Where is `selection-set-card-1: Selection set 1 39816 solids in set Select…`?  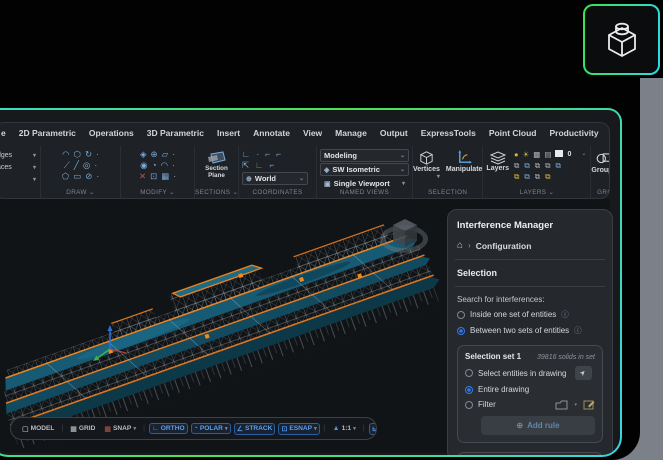 selection-set-card-1: Selection set 1 39816 solids in set Select… is located at coordinates (530, 394).